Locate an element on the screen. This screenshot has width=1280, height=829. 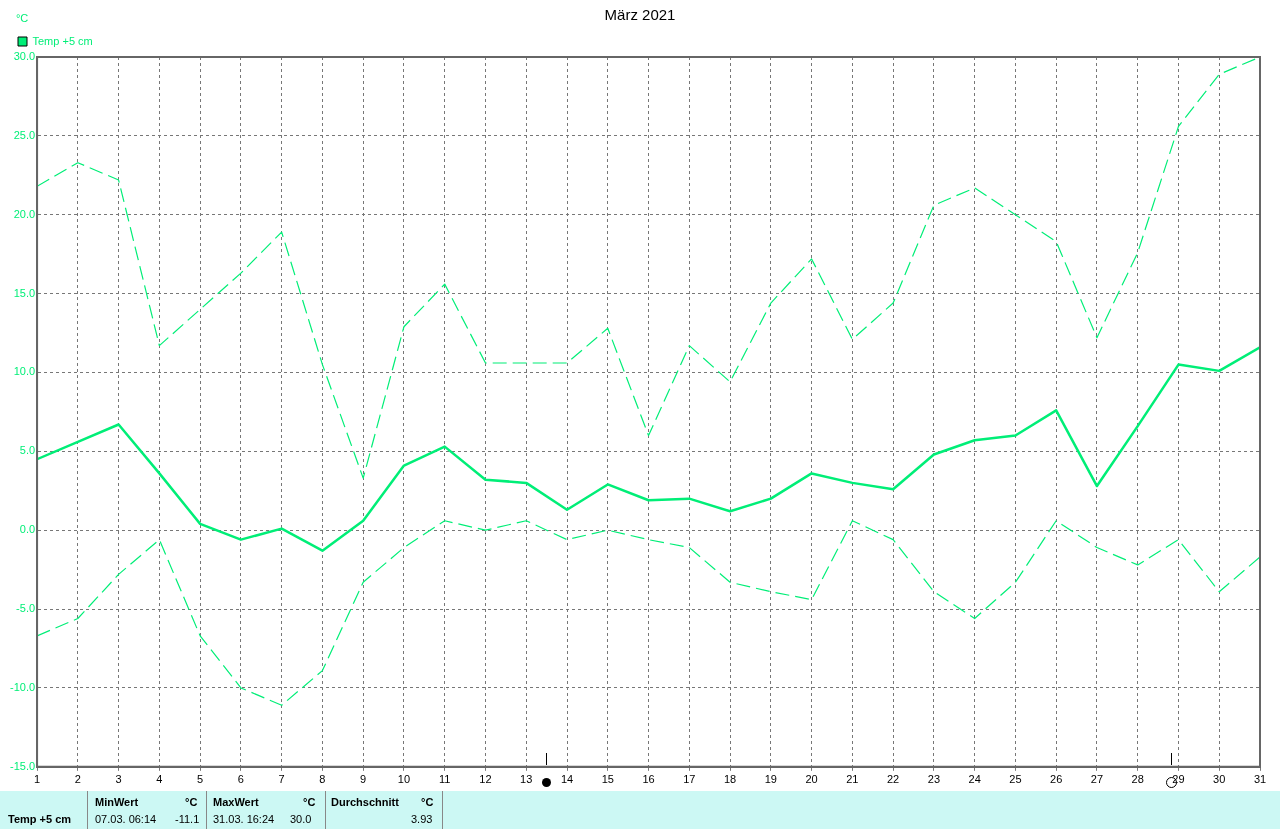
x-tick-label: 20 is located at coordinates (811, 779).